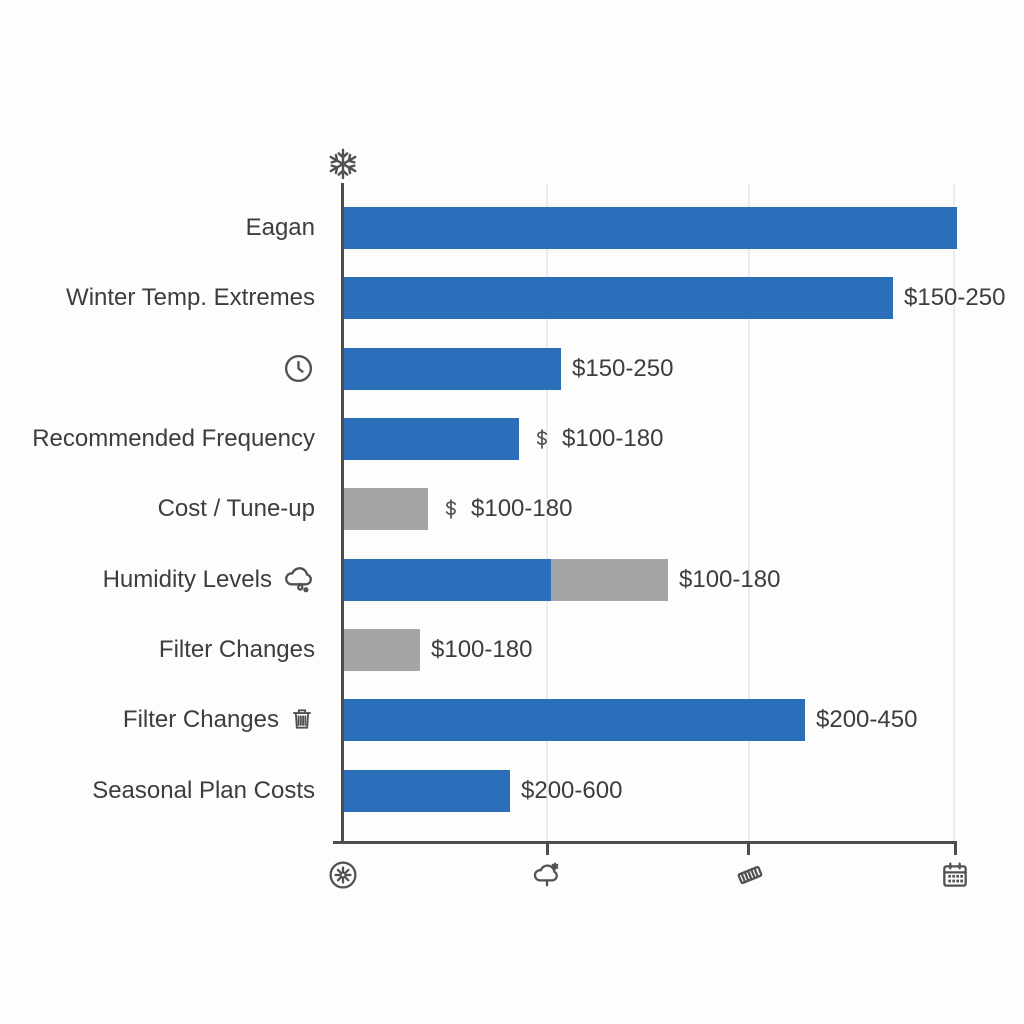  I want to click on clock-icon, so click(298, 368).